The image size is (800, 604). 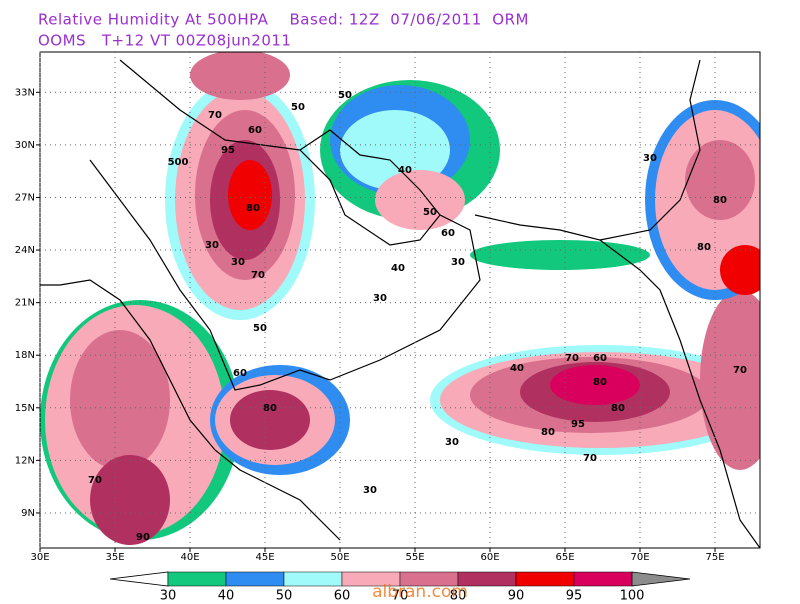 What do you see at coordinates (284, 595) in the screenshot?
I see `colorbar-label: 50` at bounding box center [284, 595].